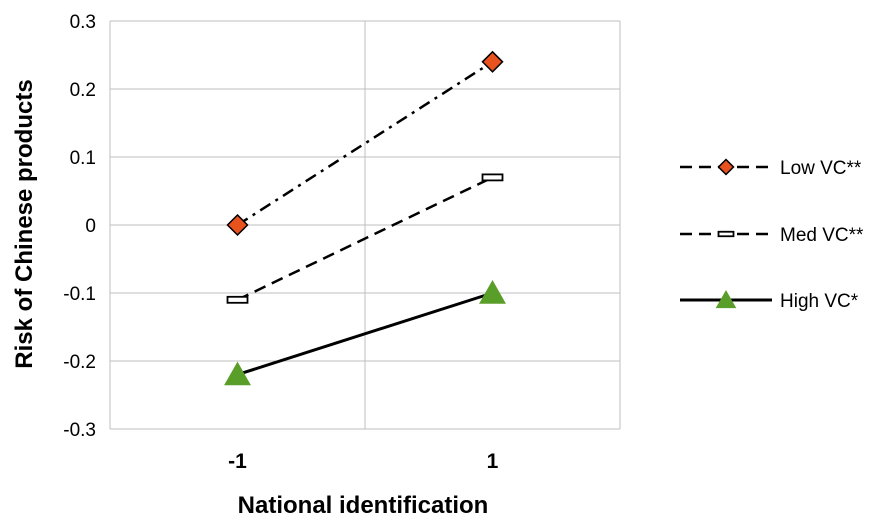 The height and width of the screenshot is (521, 892). I want to click on legend-item: Low VC**, so click(771, 168).